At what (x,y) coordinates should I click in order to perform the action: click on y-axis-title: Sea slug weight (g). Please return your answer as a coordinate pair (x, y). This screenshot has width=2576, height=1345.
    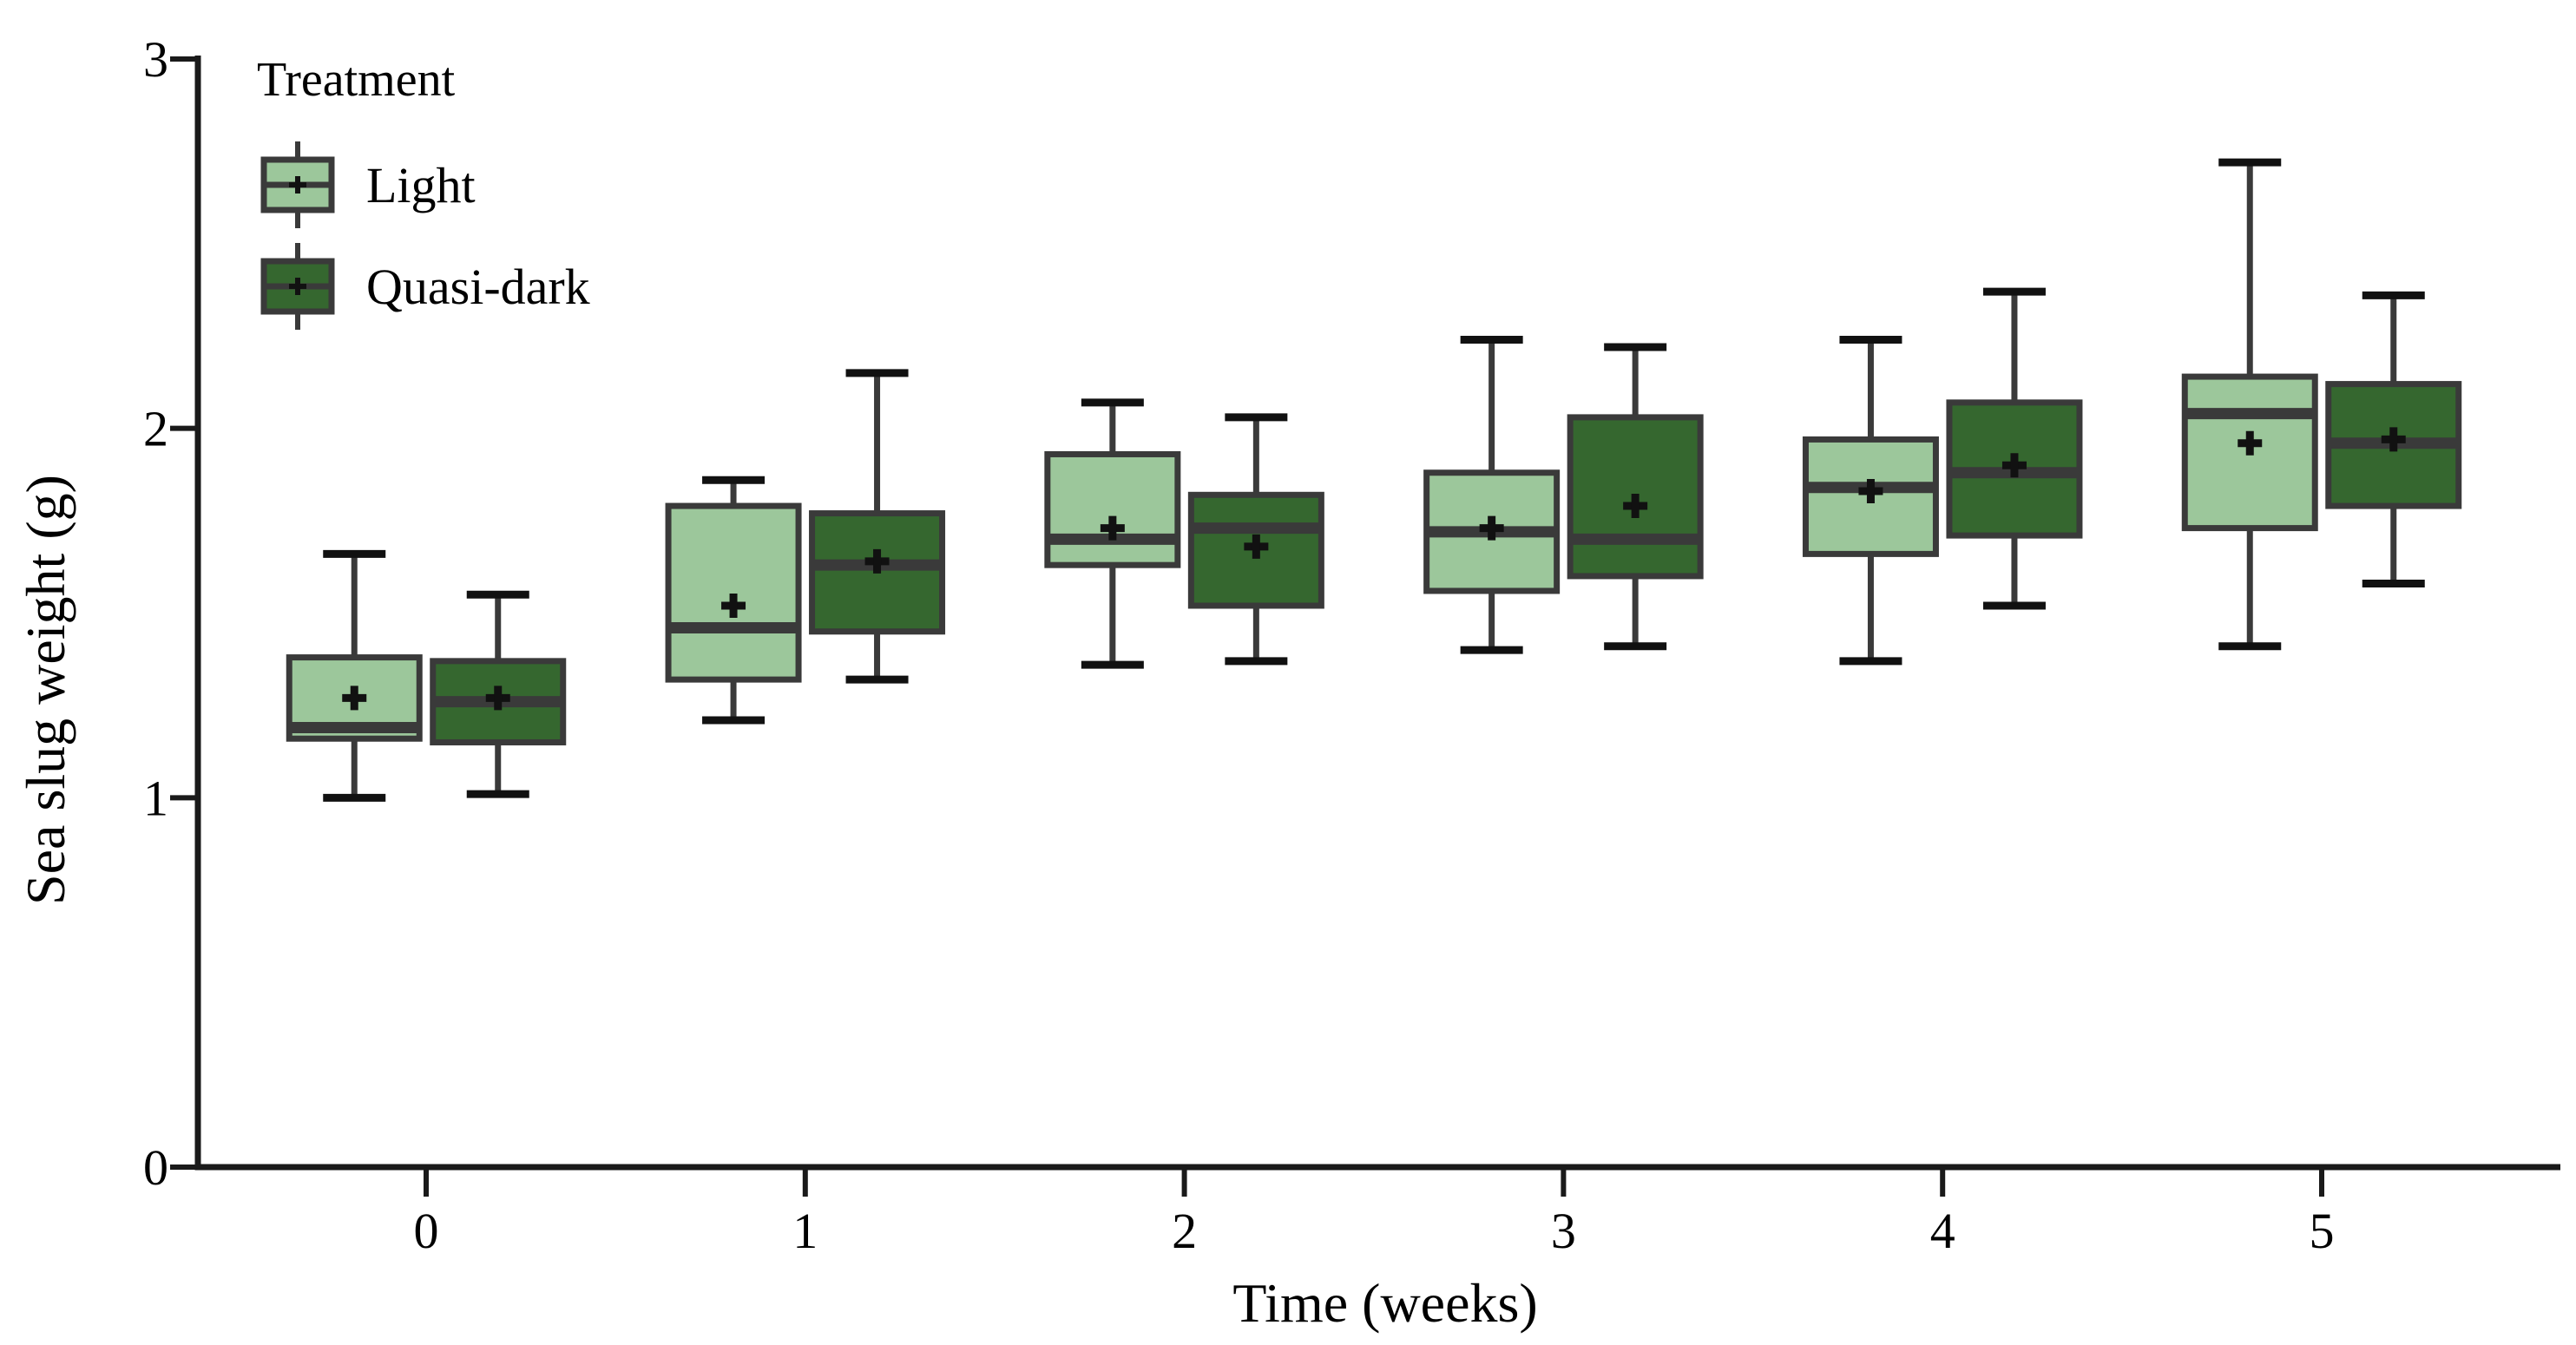
    Looking at the image, I should click on (45, 690).